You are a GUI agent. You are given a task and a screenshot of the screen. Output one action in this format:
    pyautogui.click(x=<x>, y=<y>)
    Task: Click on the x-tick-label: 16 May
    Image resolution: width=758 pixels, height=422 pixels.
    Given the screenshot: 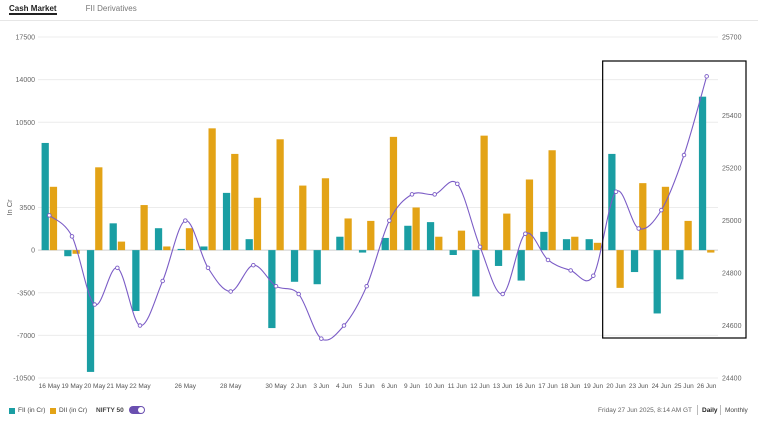 What is the action you would take?
    pyautogui.click(x=50, y=386)
    